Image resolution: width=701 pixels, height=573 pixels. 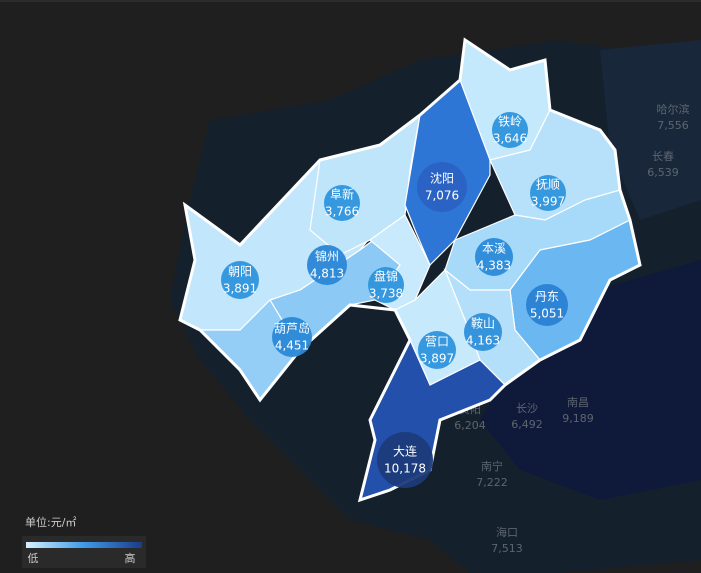 I want to click on city-name: 营口, so click(x=437, y=342).